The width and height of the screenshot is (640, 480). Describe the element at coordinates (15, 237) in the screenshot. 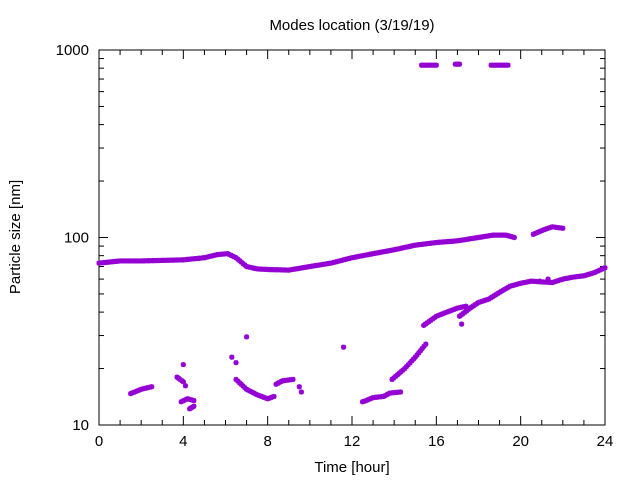

I see `y-axis-label: Particle size [nm]` at that location.